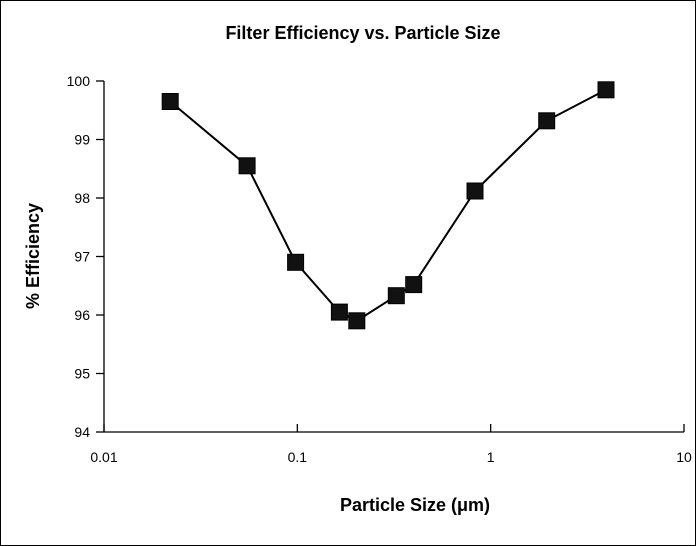  Describe the element at coordinates (684, 457) in the screenshot. I see `x-tick-label: 10` at that location.